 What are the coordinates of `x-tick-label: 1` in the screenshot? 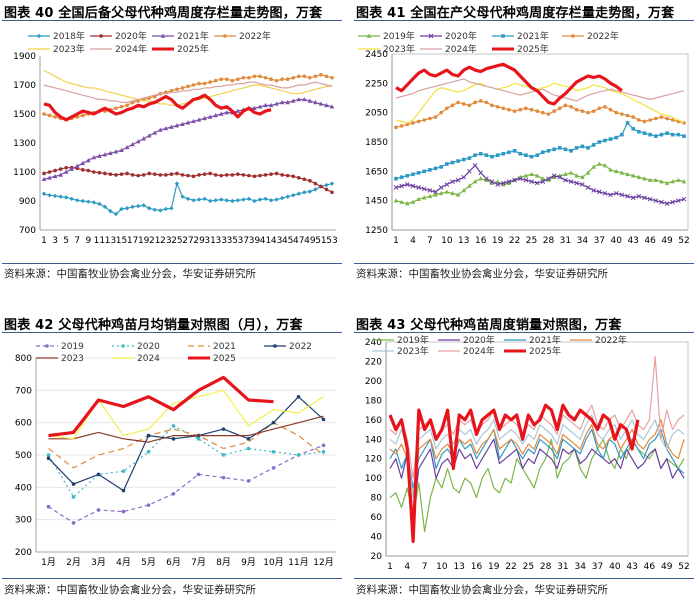 It's located at (44, 241).